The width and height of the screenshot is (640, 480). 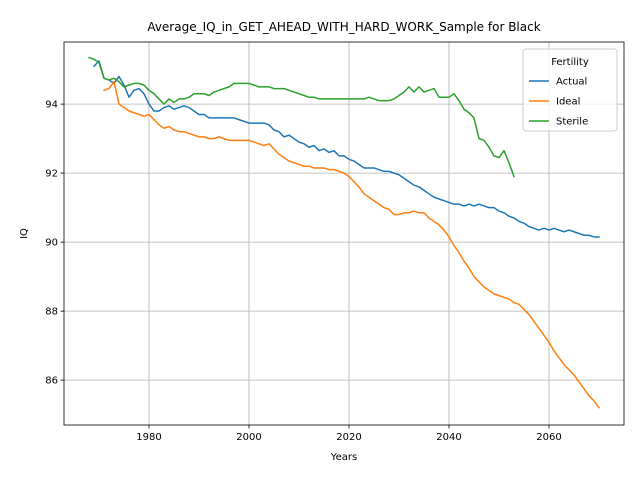 What do you see at coordinates (570, 62) in the screenshot?
I see `legend-title: Fertility` at bounding box center [570, 62].